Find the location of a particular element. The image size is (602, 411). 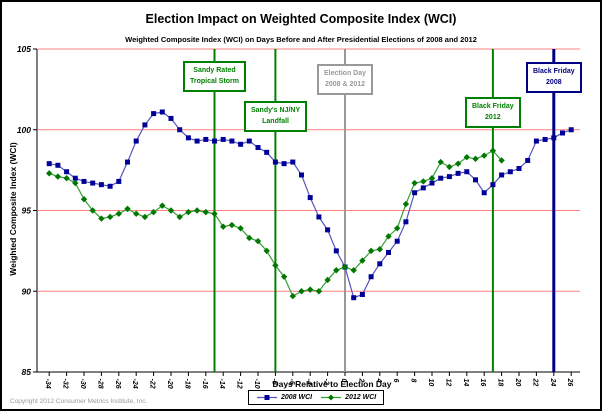

legend-label-2008-wci: 2008 WCI is located at coordinates (297, 397).